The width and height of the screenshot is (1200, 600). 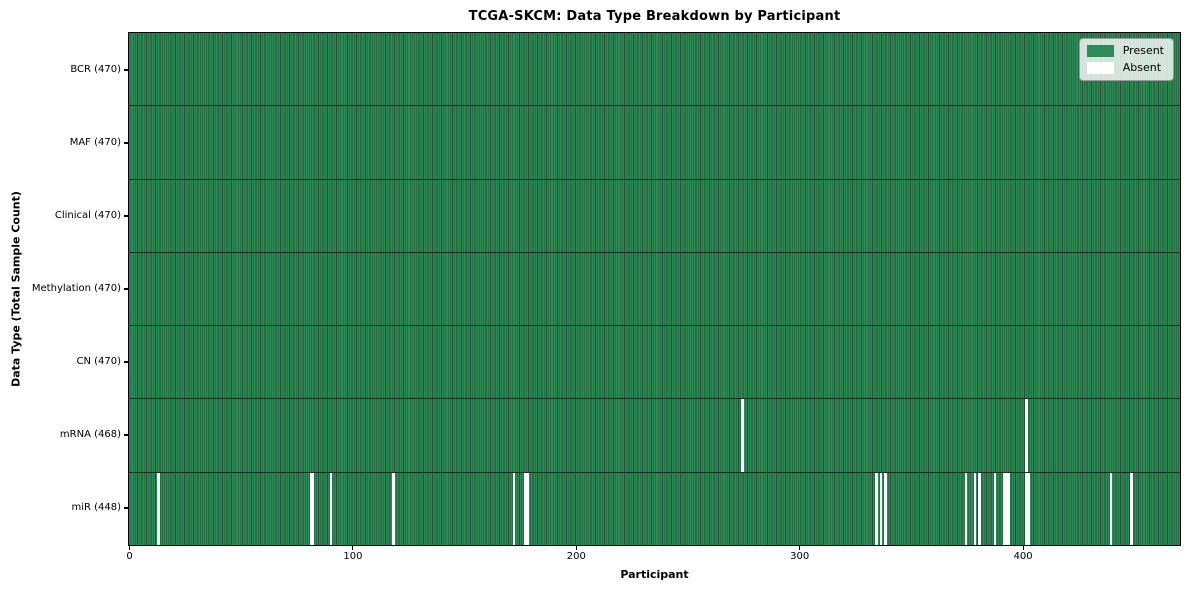 I want to click on y-tick-label-cn: CN (470), so click(x=98, y=361).